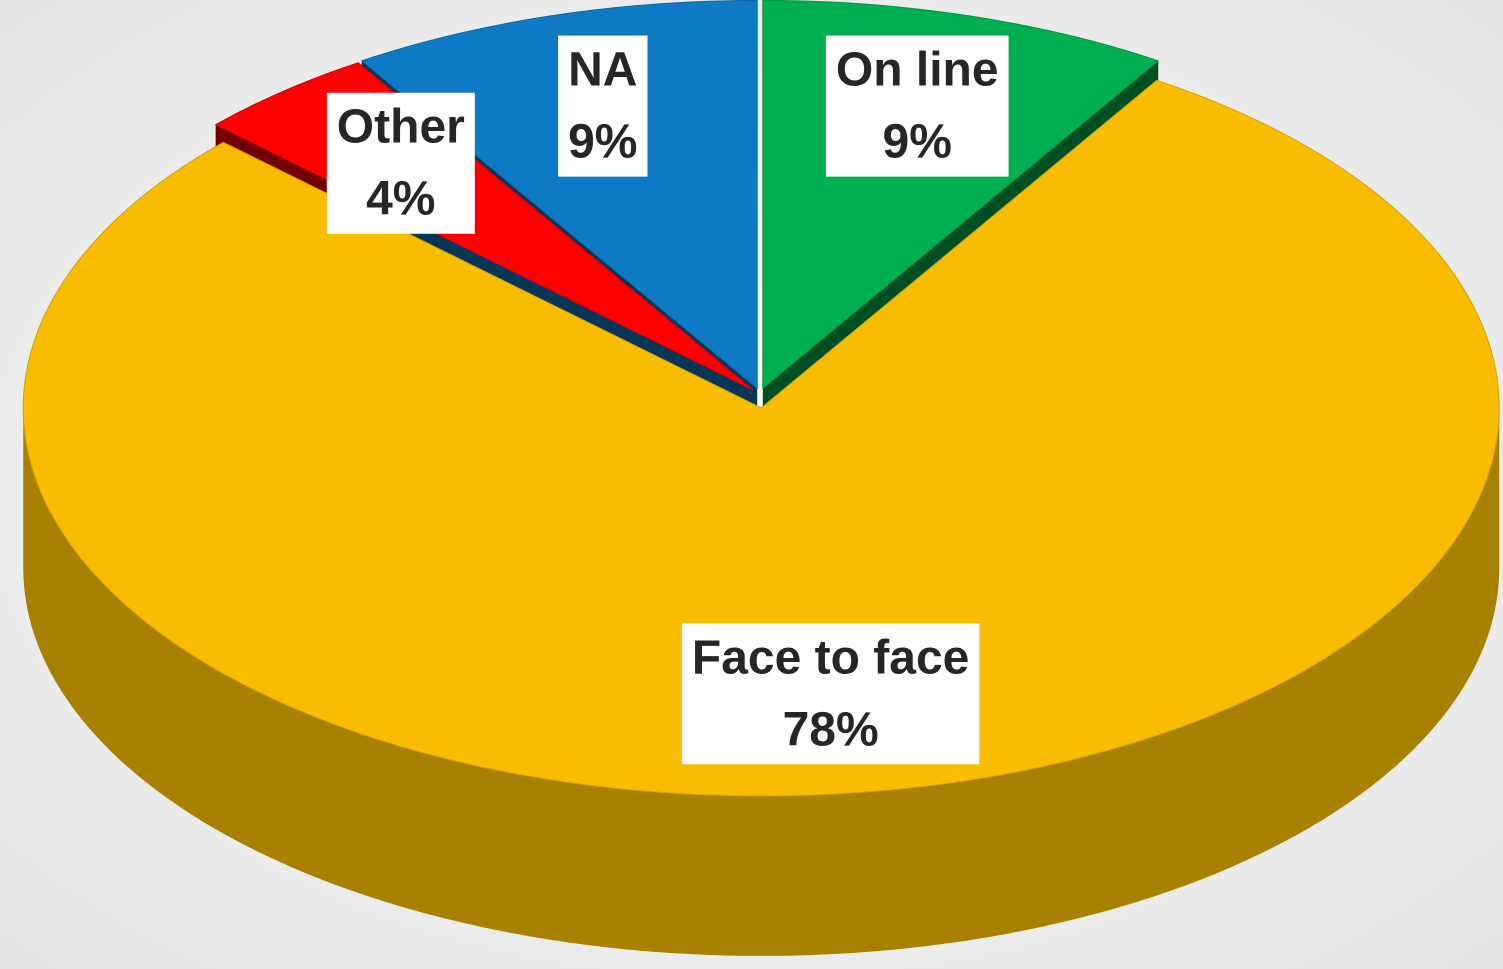 This screenshot has height=969, width=1503. What do you see at coordinates (917, 70) in the screenshot?
I see `category-label: On line` at bounding box center [917, 70].